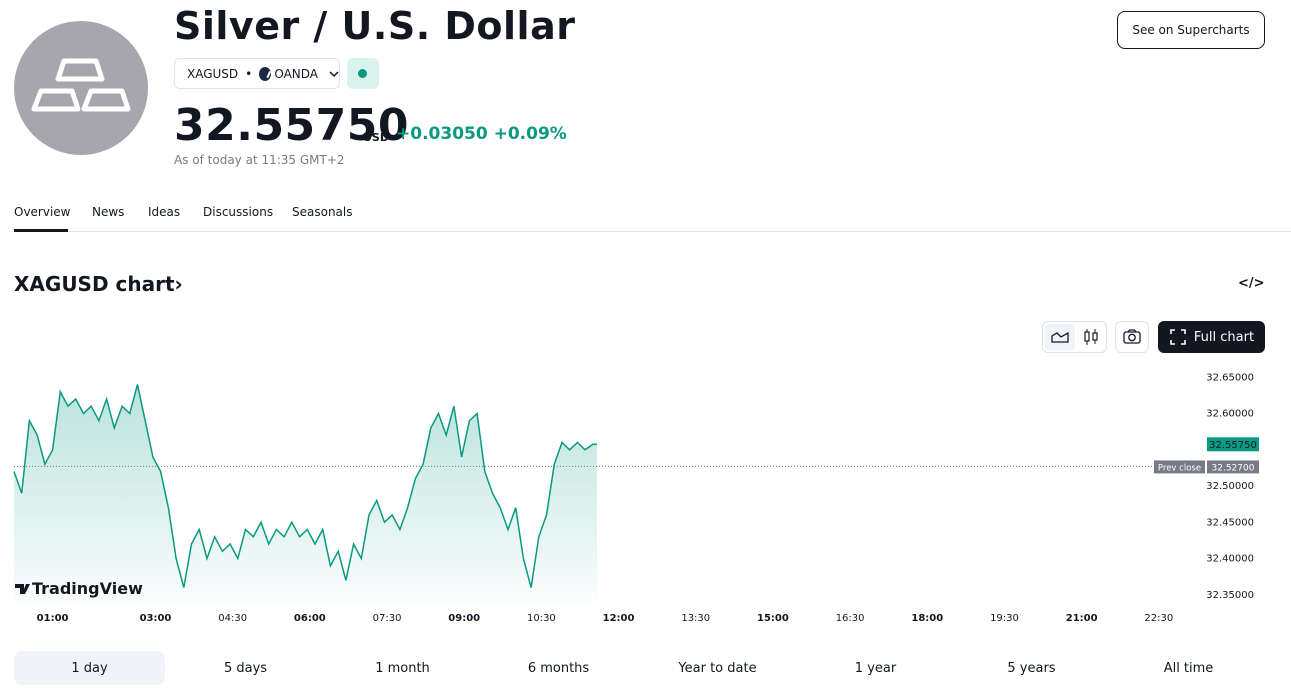 Image resolution: width=1291 pixels, height=698 pixels. I want to click on prev-close-tag-label: Prev close, so click(1179, 468).